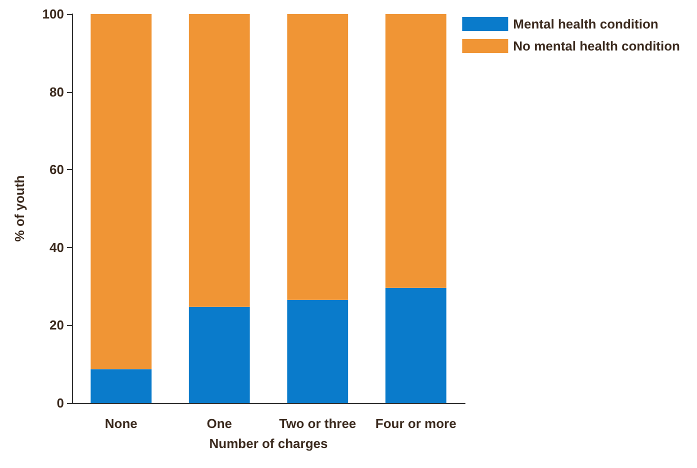 Image resolution: width=697 pixels, height=468 pixels. I want to click on x-tick-label: Two or three, so click(317, 423).